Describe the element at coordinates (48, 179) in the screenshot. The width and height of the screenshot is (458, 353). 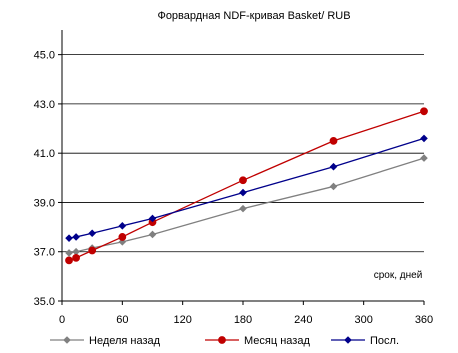
I see `y-axis-ticks: 35.0 37.0 39.0 41.0 43.0 45.0` at that location.